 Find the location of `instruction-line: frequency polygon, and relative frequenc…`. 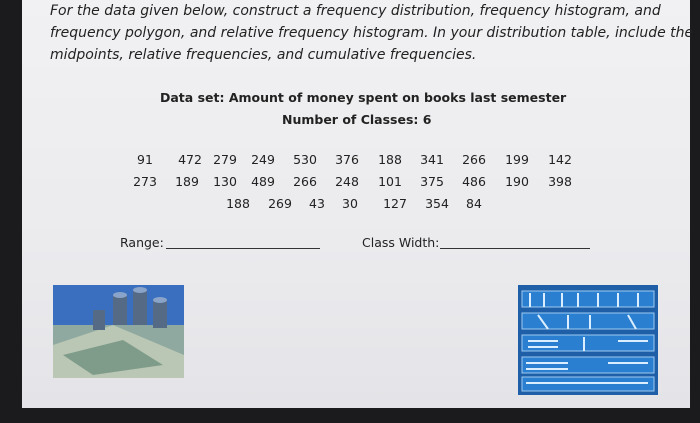

instruction-line: frequency polygon, and relative frequenc… is located at coordinates (372, 33).